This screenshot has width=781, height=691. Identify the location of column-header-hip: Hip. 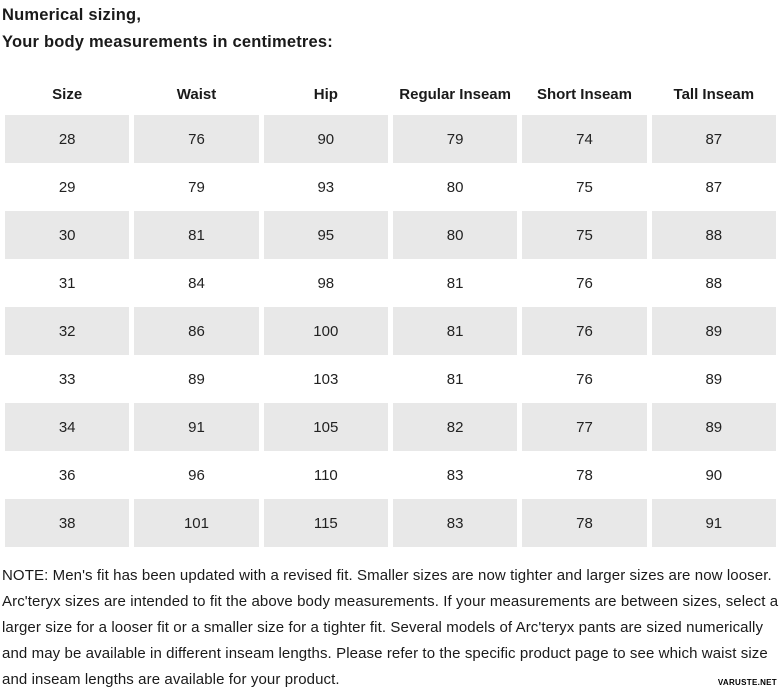
(325, 94).